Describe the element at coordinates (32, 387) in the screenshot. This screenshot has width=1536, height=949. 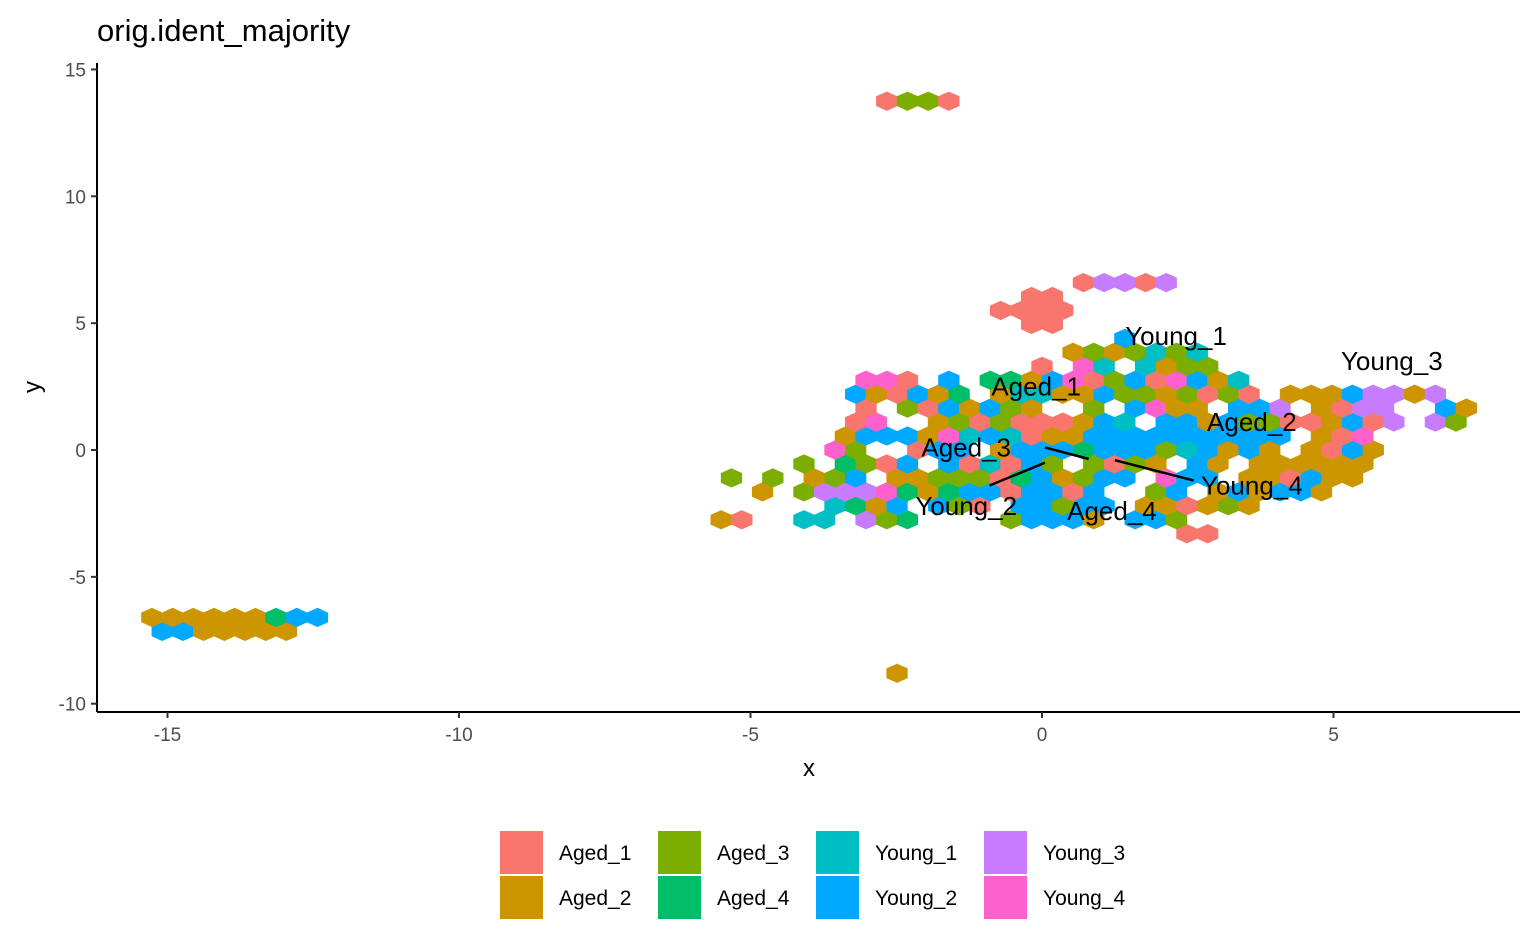
I see `y-axis-title: y` at that location.